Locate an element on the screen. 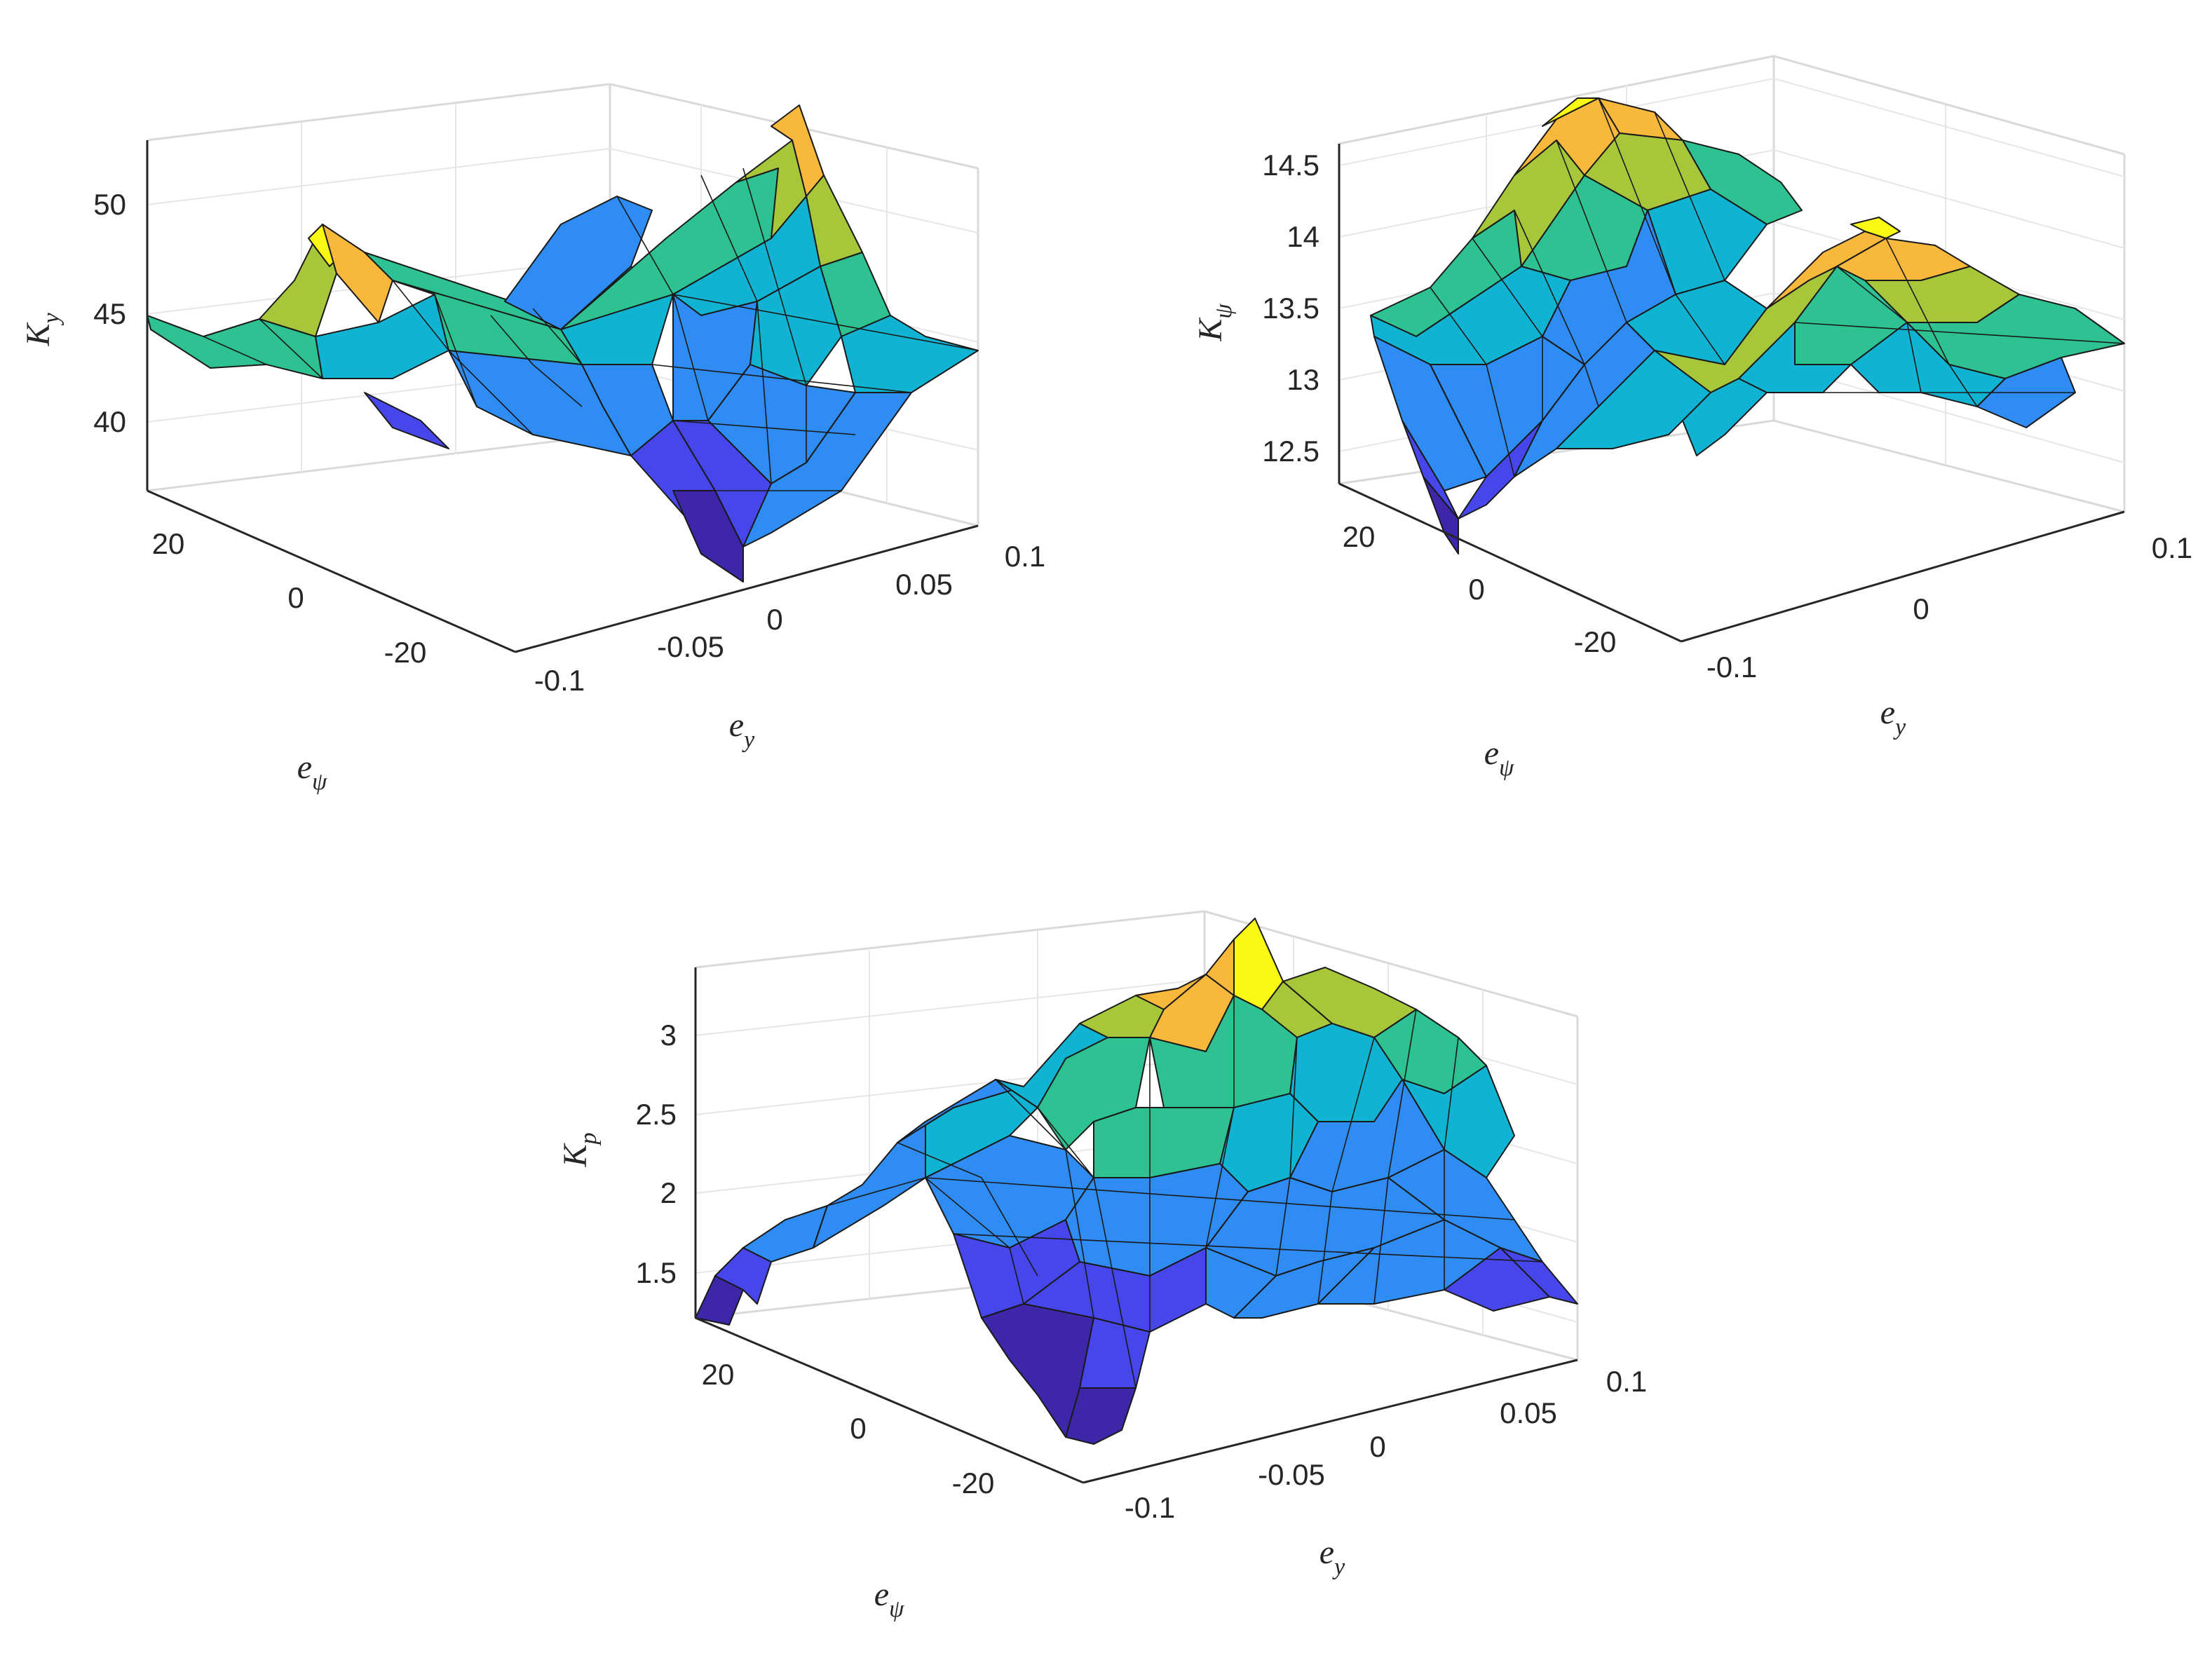 The width and height of the screenshot is (2212, 1667). svg-text: Ky is located at coordinates (42, 330).